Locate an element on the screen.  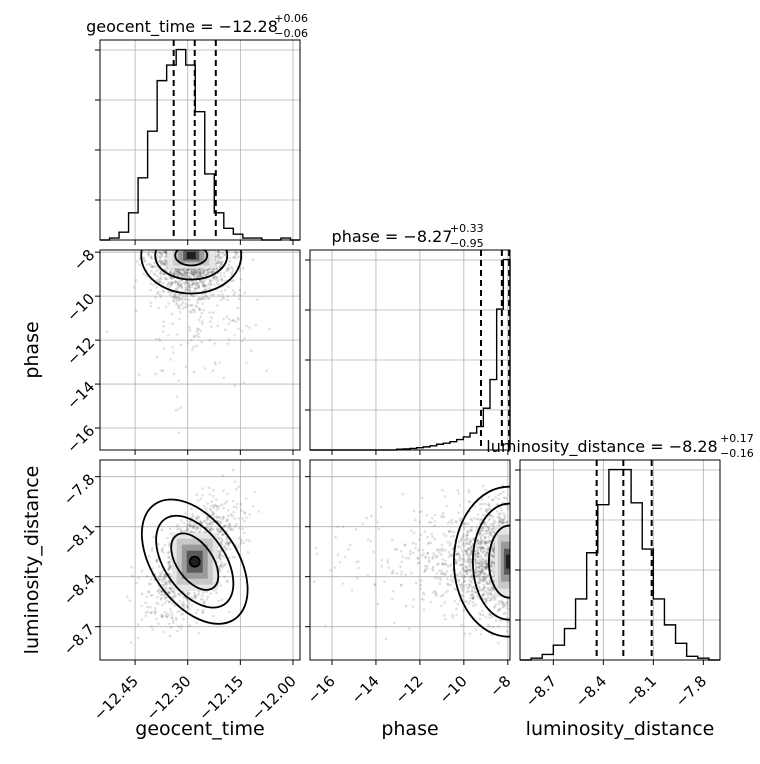
title-lower-error: −0.16 is located at coordinates (737, 453).